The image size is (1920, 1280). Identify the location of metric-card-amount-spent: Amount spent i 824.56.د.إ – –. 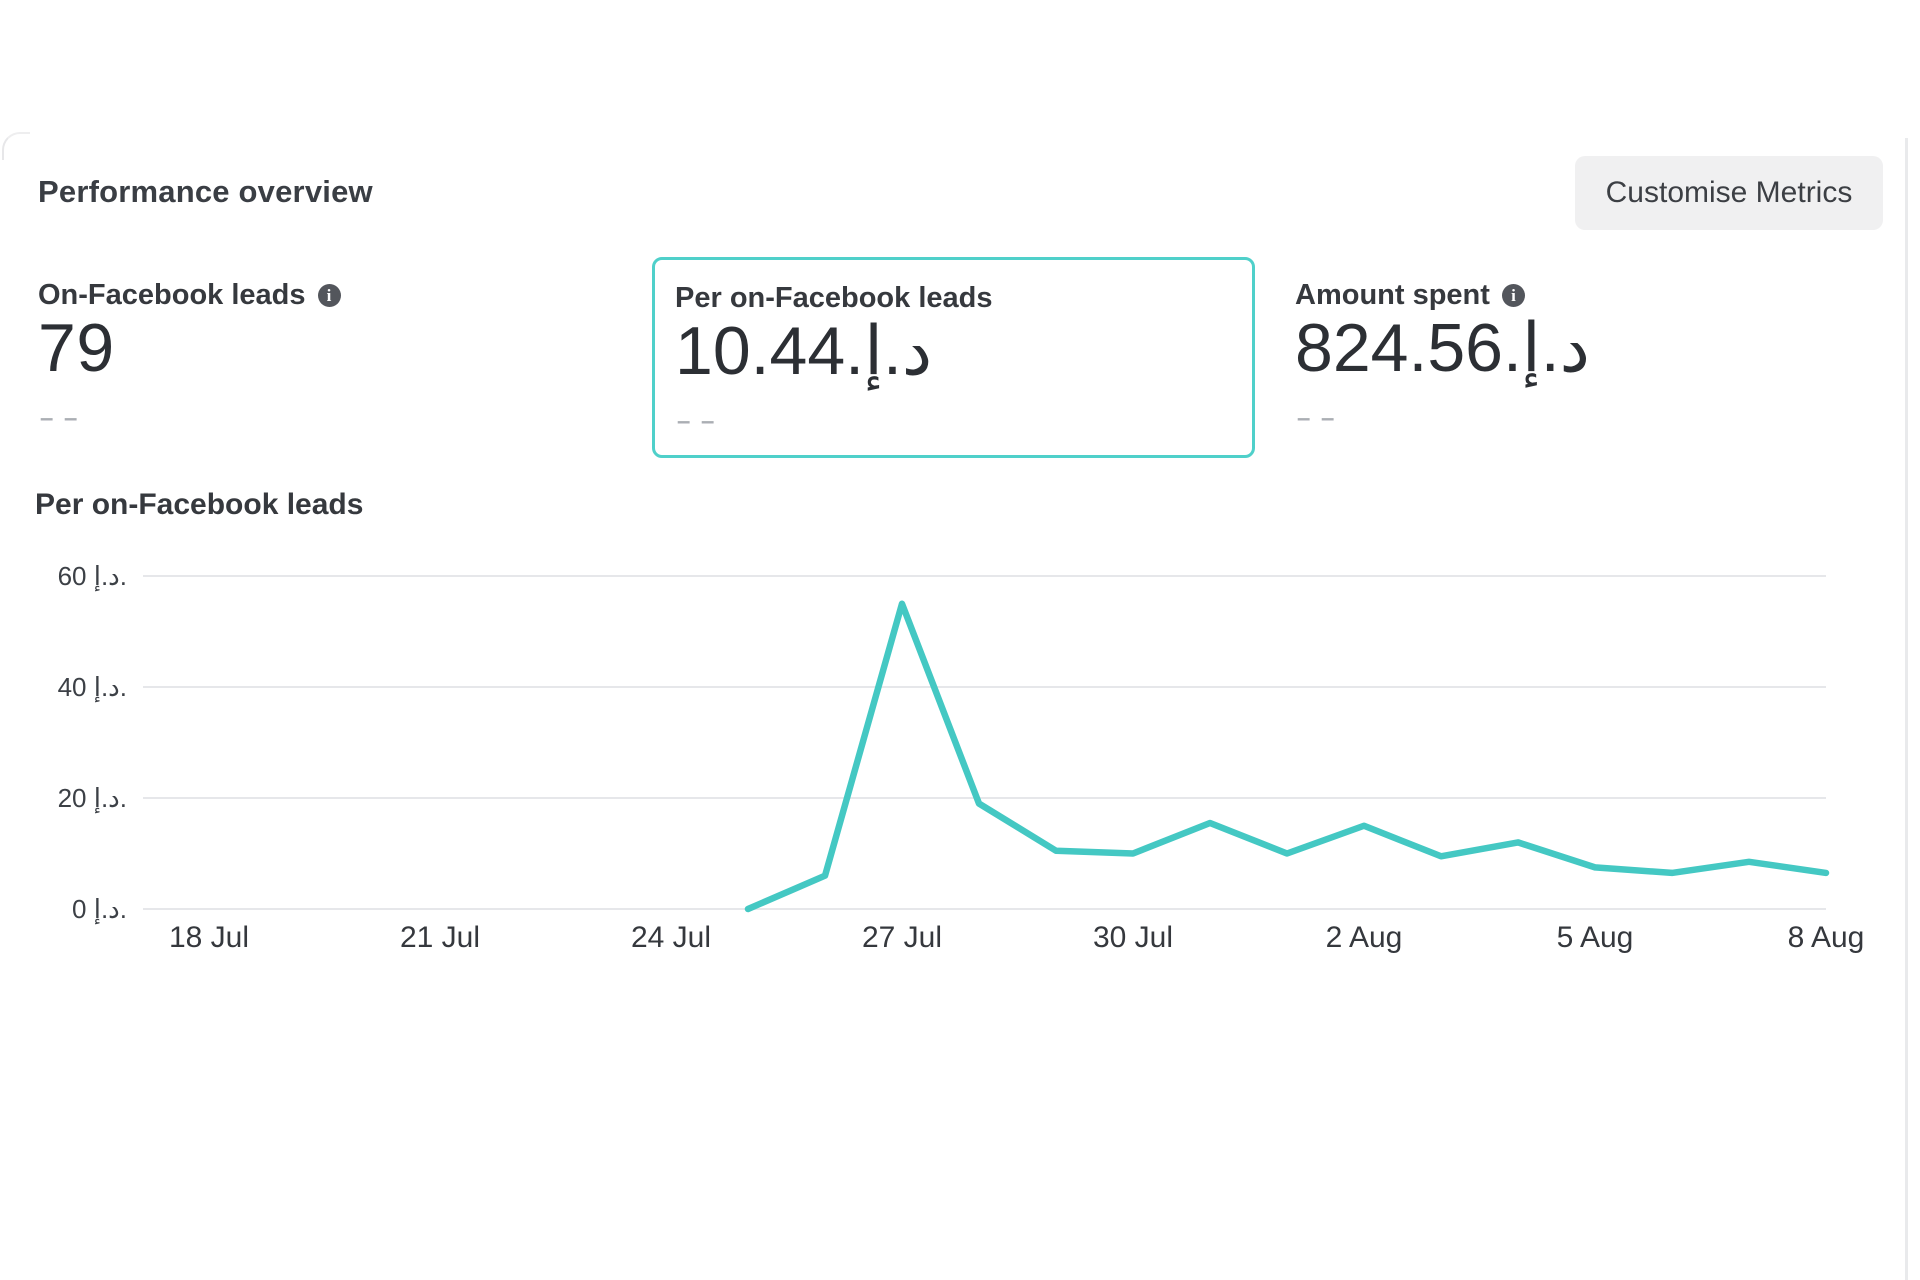
(1575, 357).